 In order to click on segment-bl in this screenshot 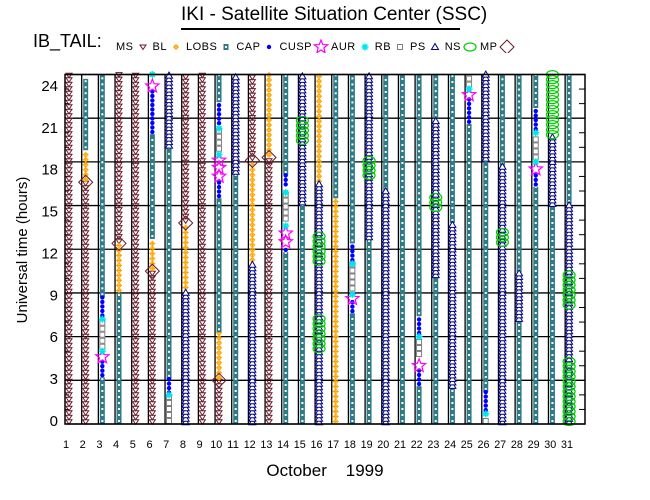, I will do `click(319, 129)`.